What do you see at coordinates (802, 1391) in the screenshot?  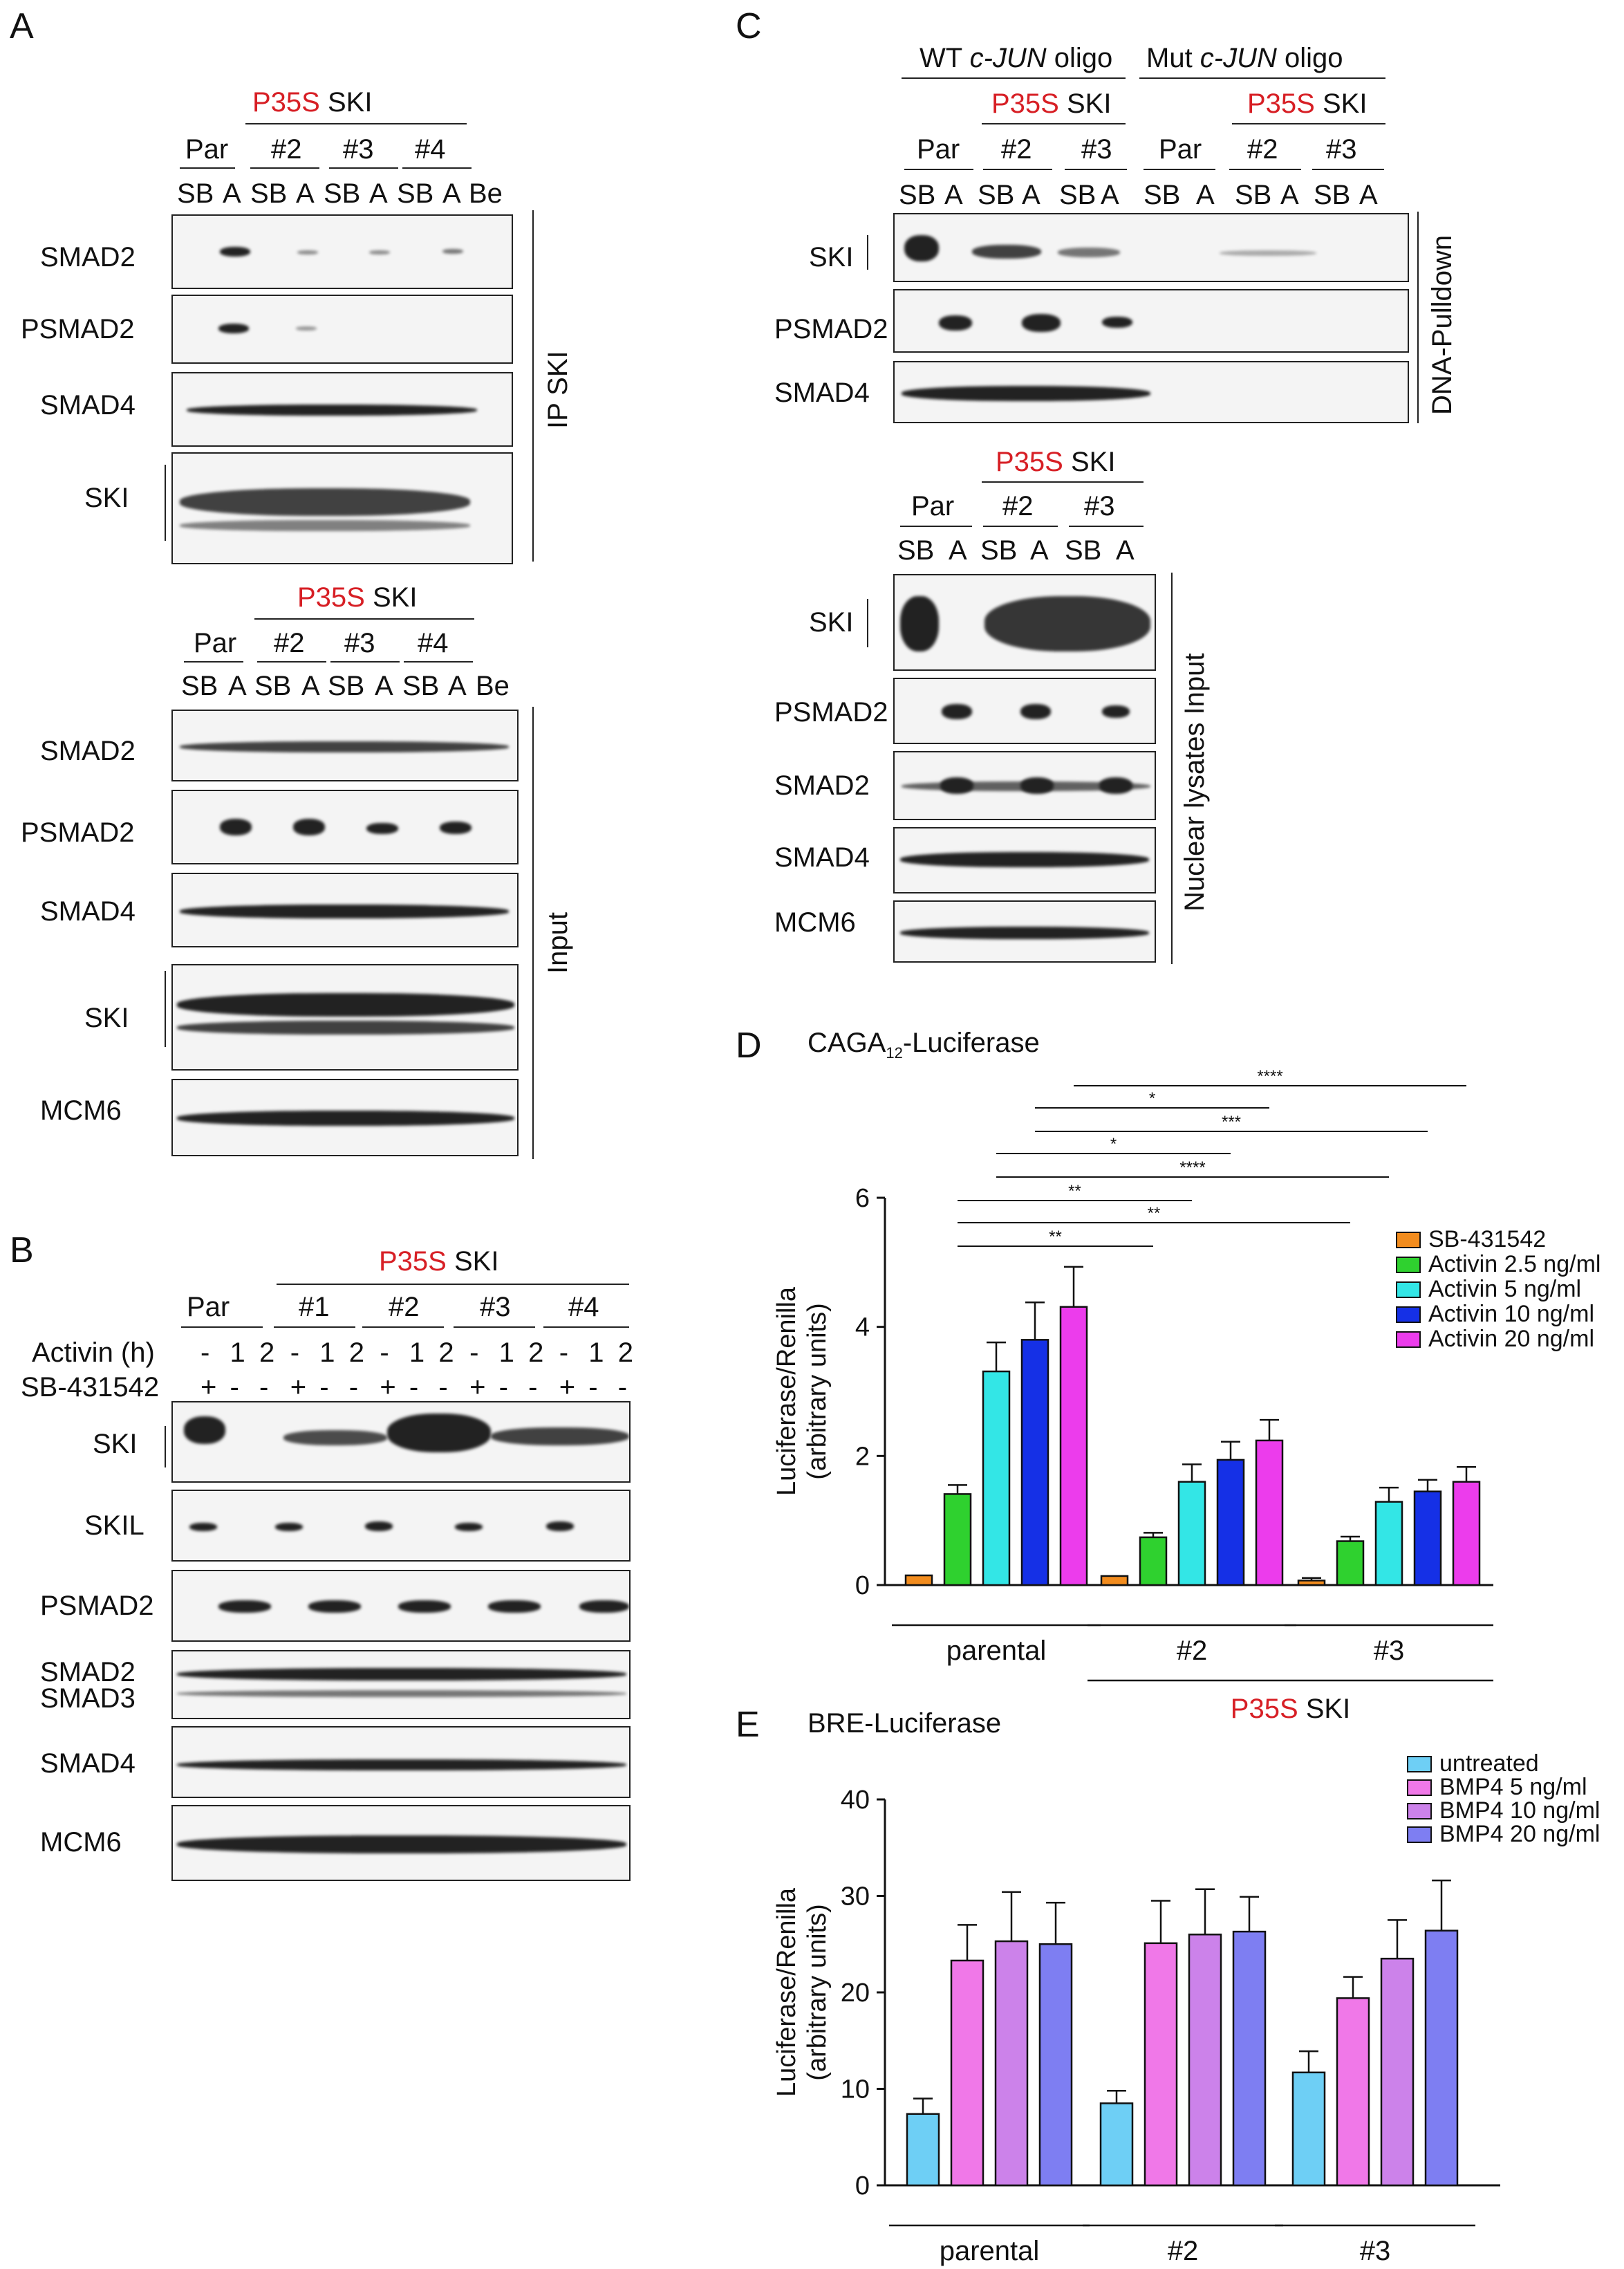 I see `y-axis-label: Luciferase/Renilla (arbitrary units)` at bounding box center [802, 1391].